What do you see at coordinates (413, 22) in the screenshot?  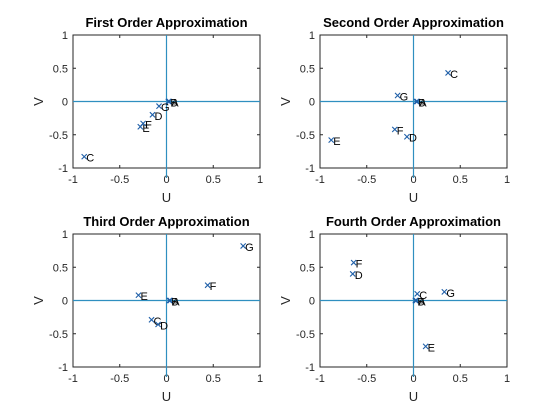 I see `chart-title: Second Order Approximation` at bounding box center [413, 22].